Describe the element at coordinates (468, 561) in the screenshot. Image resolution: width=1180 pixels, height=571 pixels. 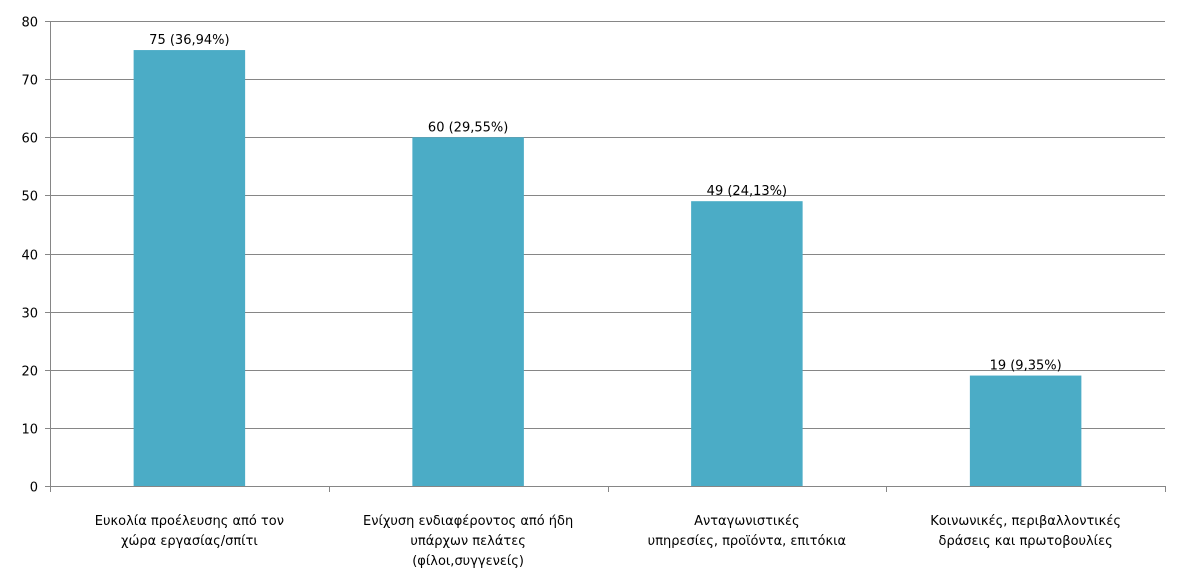
I see `x-category-label: (φίλοι,συγγενείς)` at that location.